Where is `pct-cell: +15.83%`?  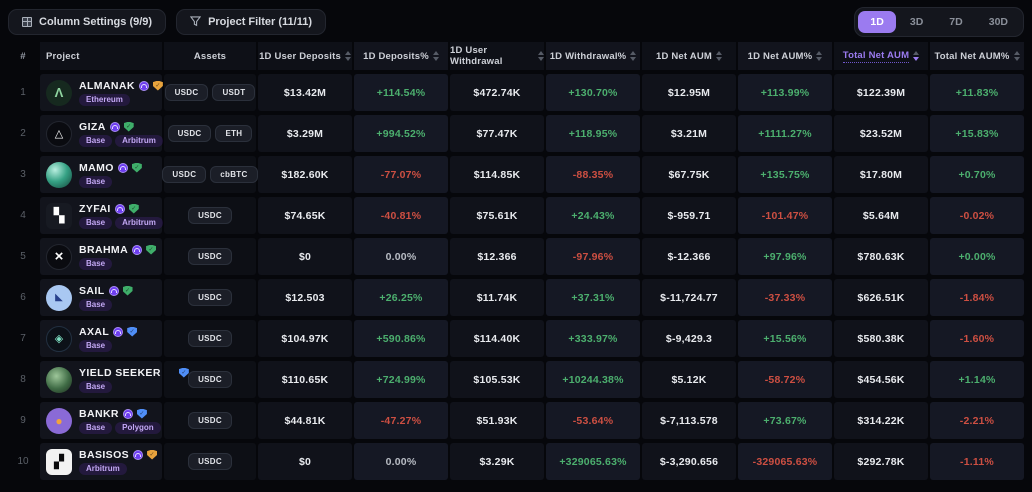
pct-cell: +15.83% is located at coordinates (977, 133).